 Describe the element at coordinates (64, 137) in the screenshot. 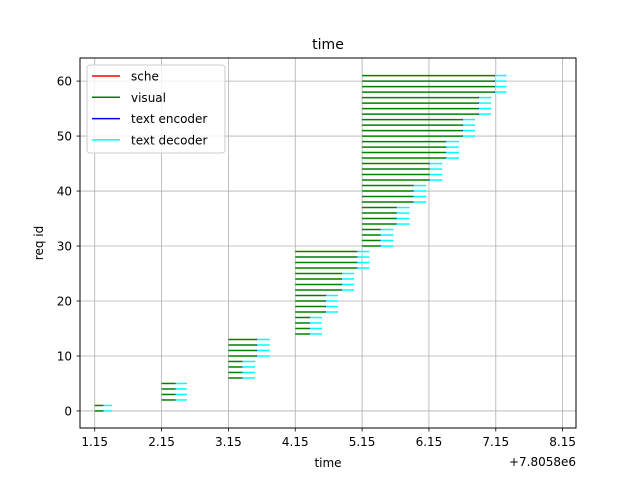

I see `y-tick-label: 50` at that location.